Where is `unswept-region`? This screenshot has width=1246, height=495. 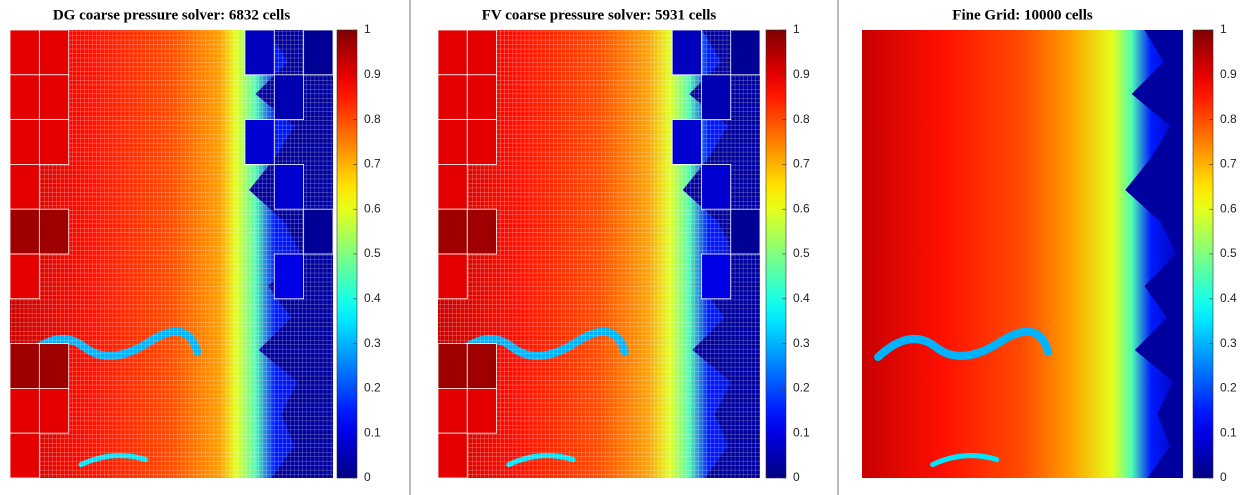 unswept-region is located at coordinates (1154, 254).